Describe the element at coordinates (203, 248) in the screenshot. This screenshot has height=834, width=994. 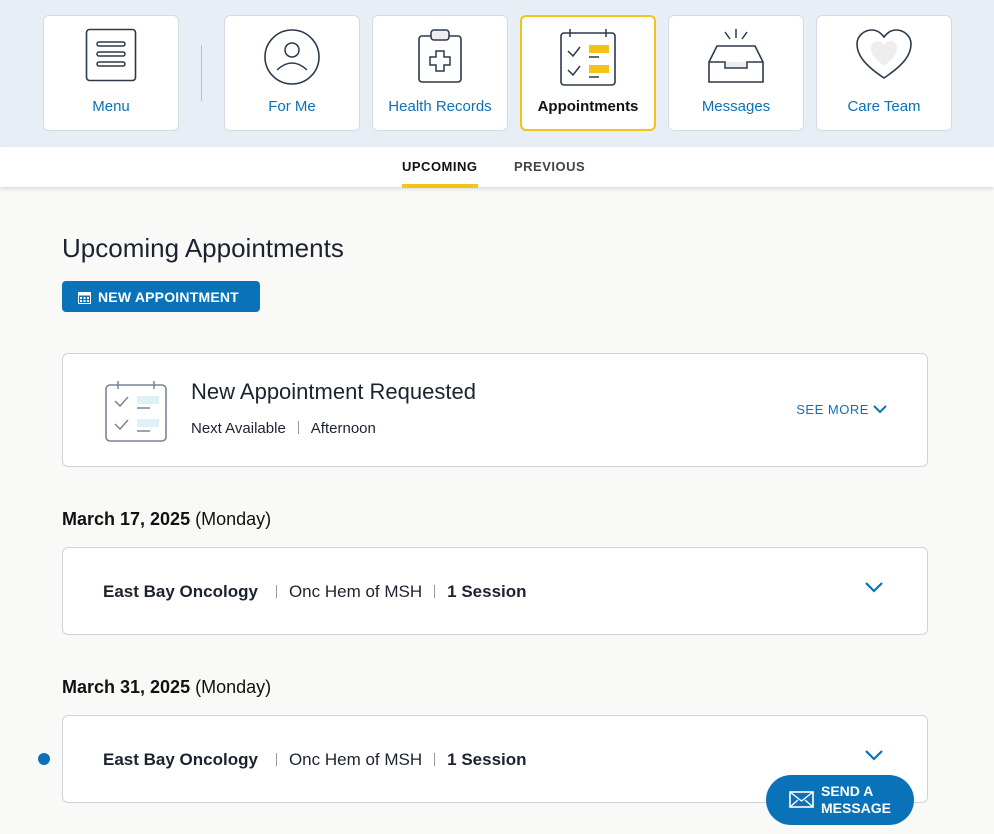
I see `page-title: Upcoming Appointments` at that location.